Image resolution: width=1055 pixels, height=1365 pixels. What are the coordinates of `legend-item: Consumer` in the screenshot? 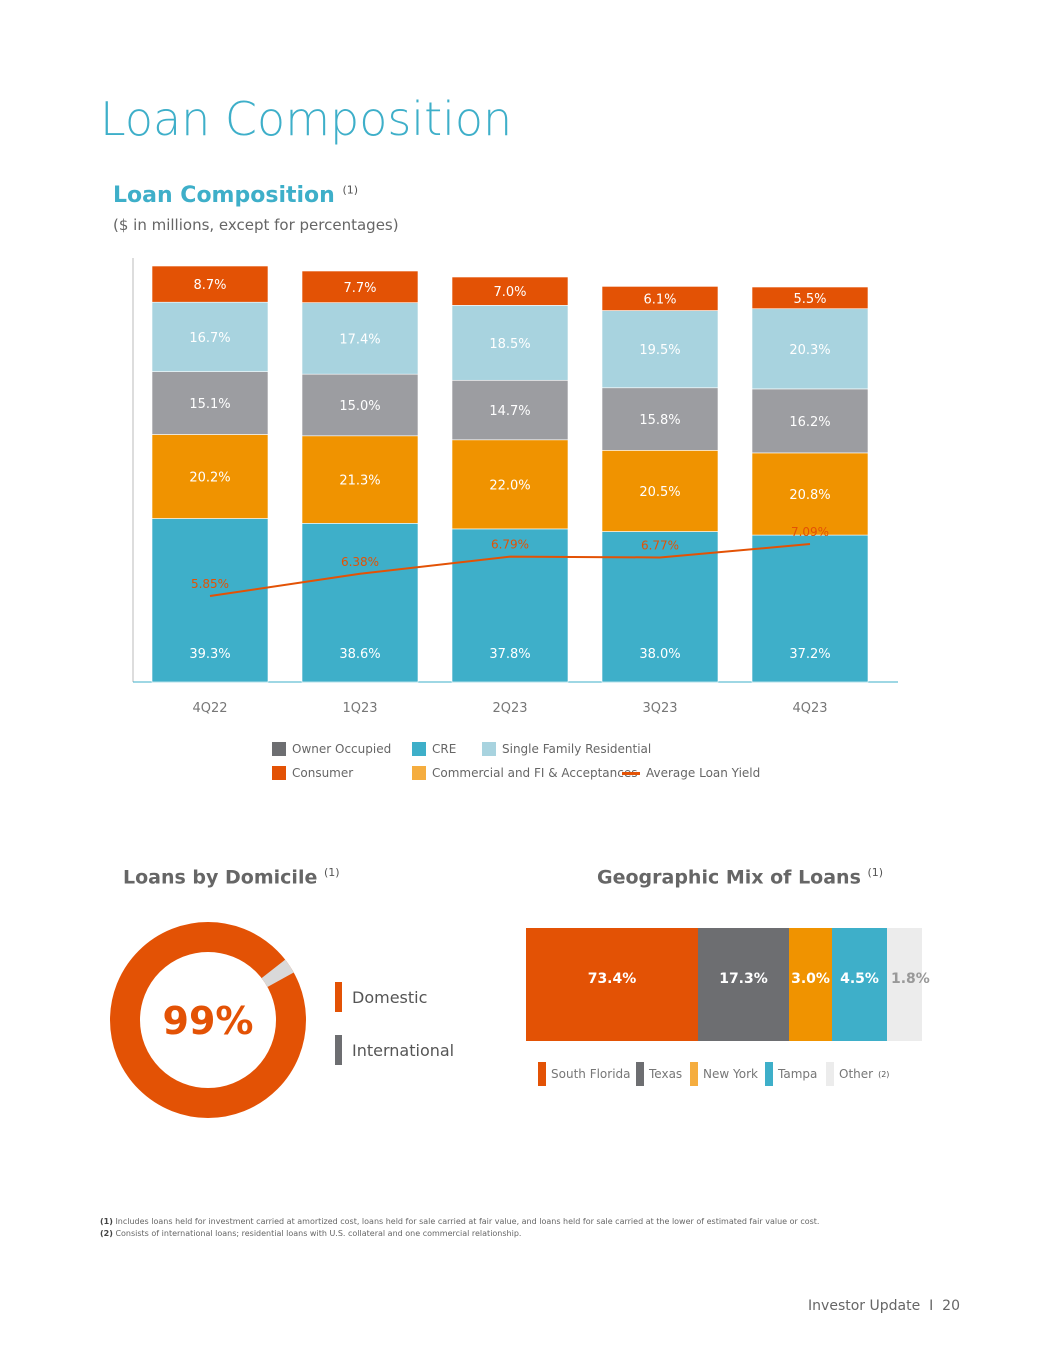 It's located at (312, 773).